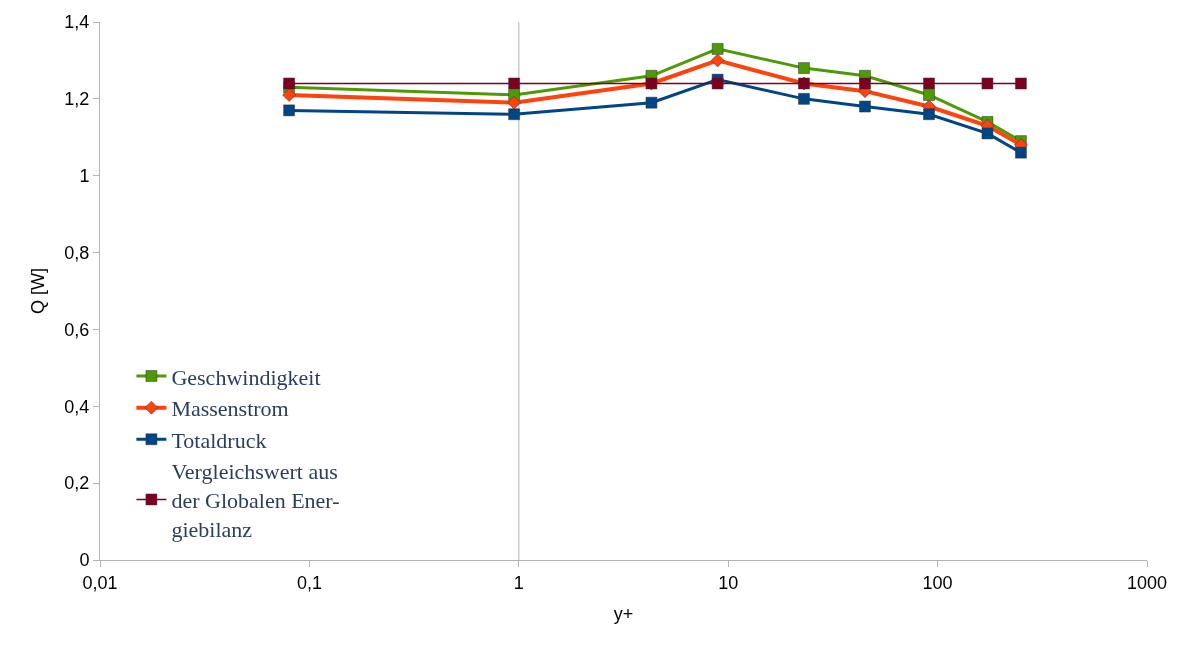 The height and width of the screenshot is (653, 1179). What do you see at coordinates (77, 252) in the screenshot?
I see `y-tick-label: 0,8` at bounding box center [77, 252].